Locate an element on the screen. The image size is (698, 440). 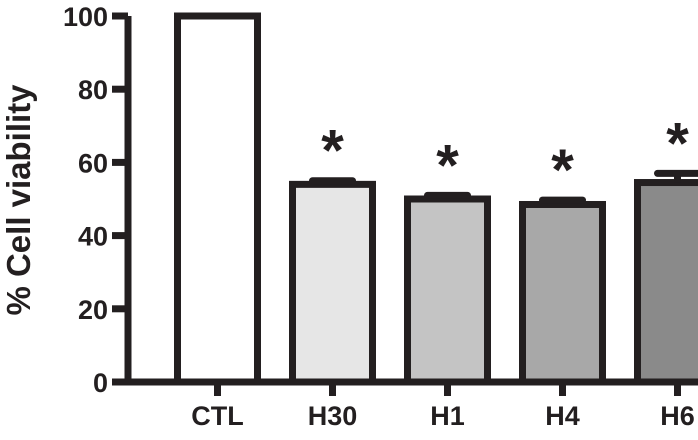
x-tick-label: H30 is located at coordinates (333, 416).